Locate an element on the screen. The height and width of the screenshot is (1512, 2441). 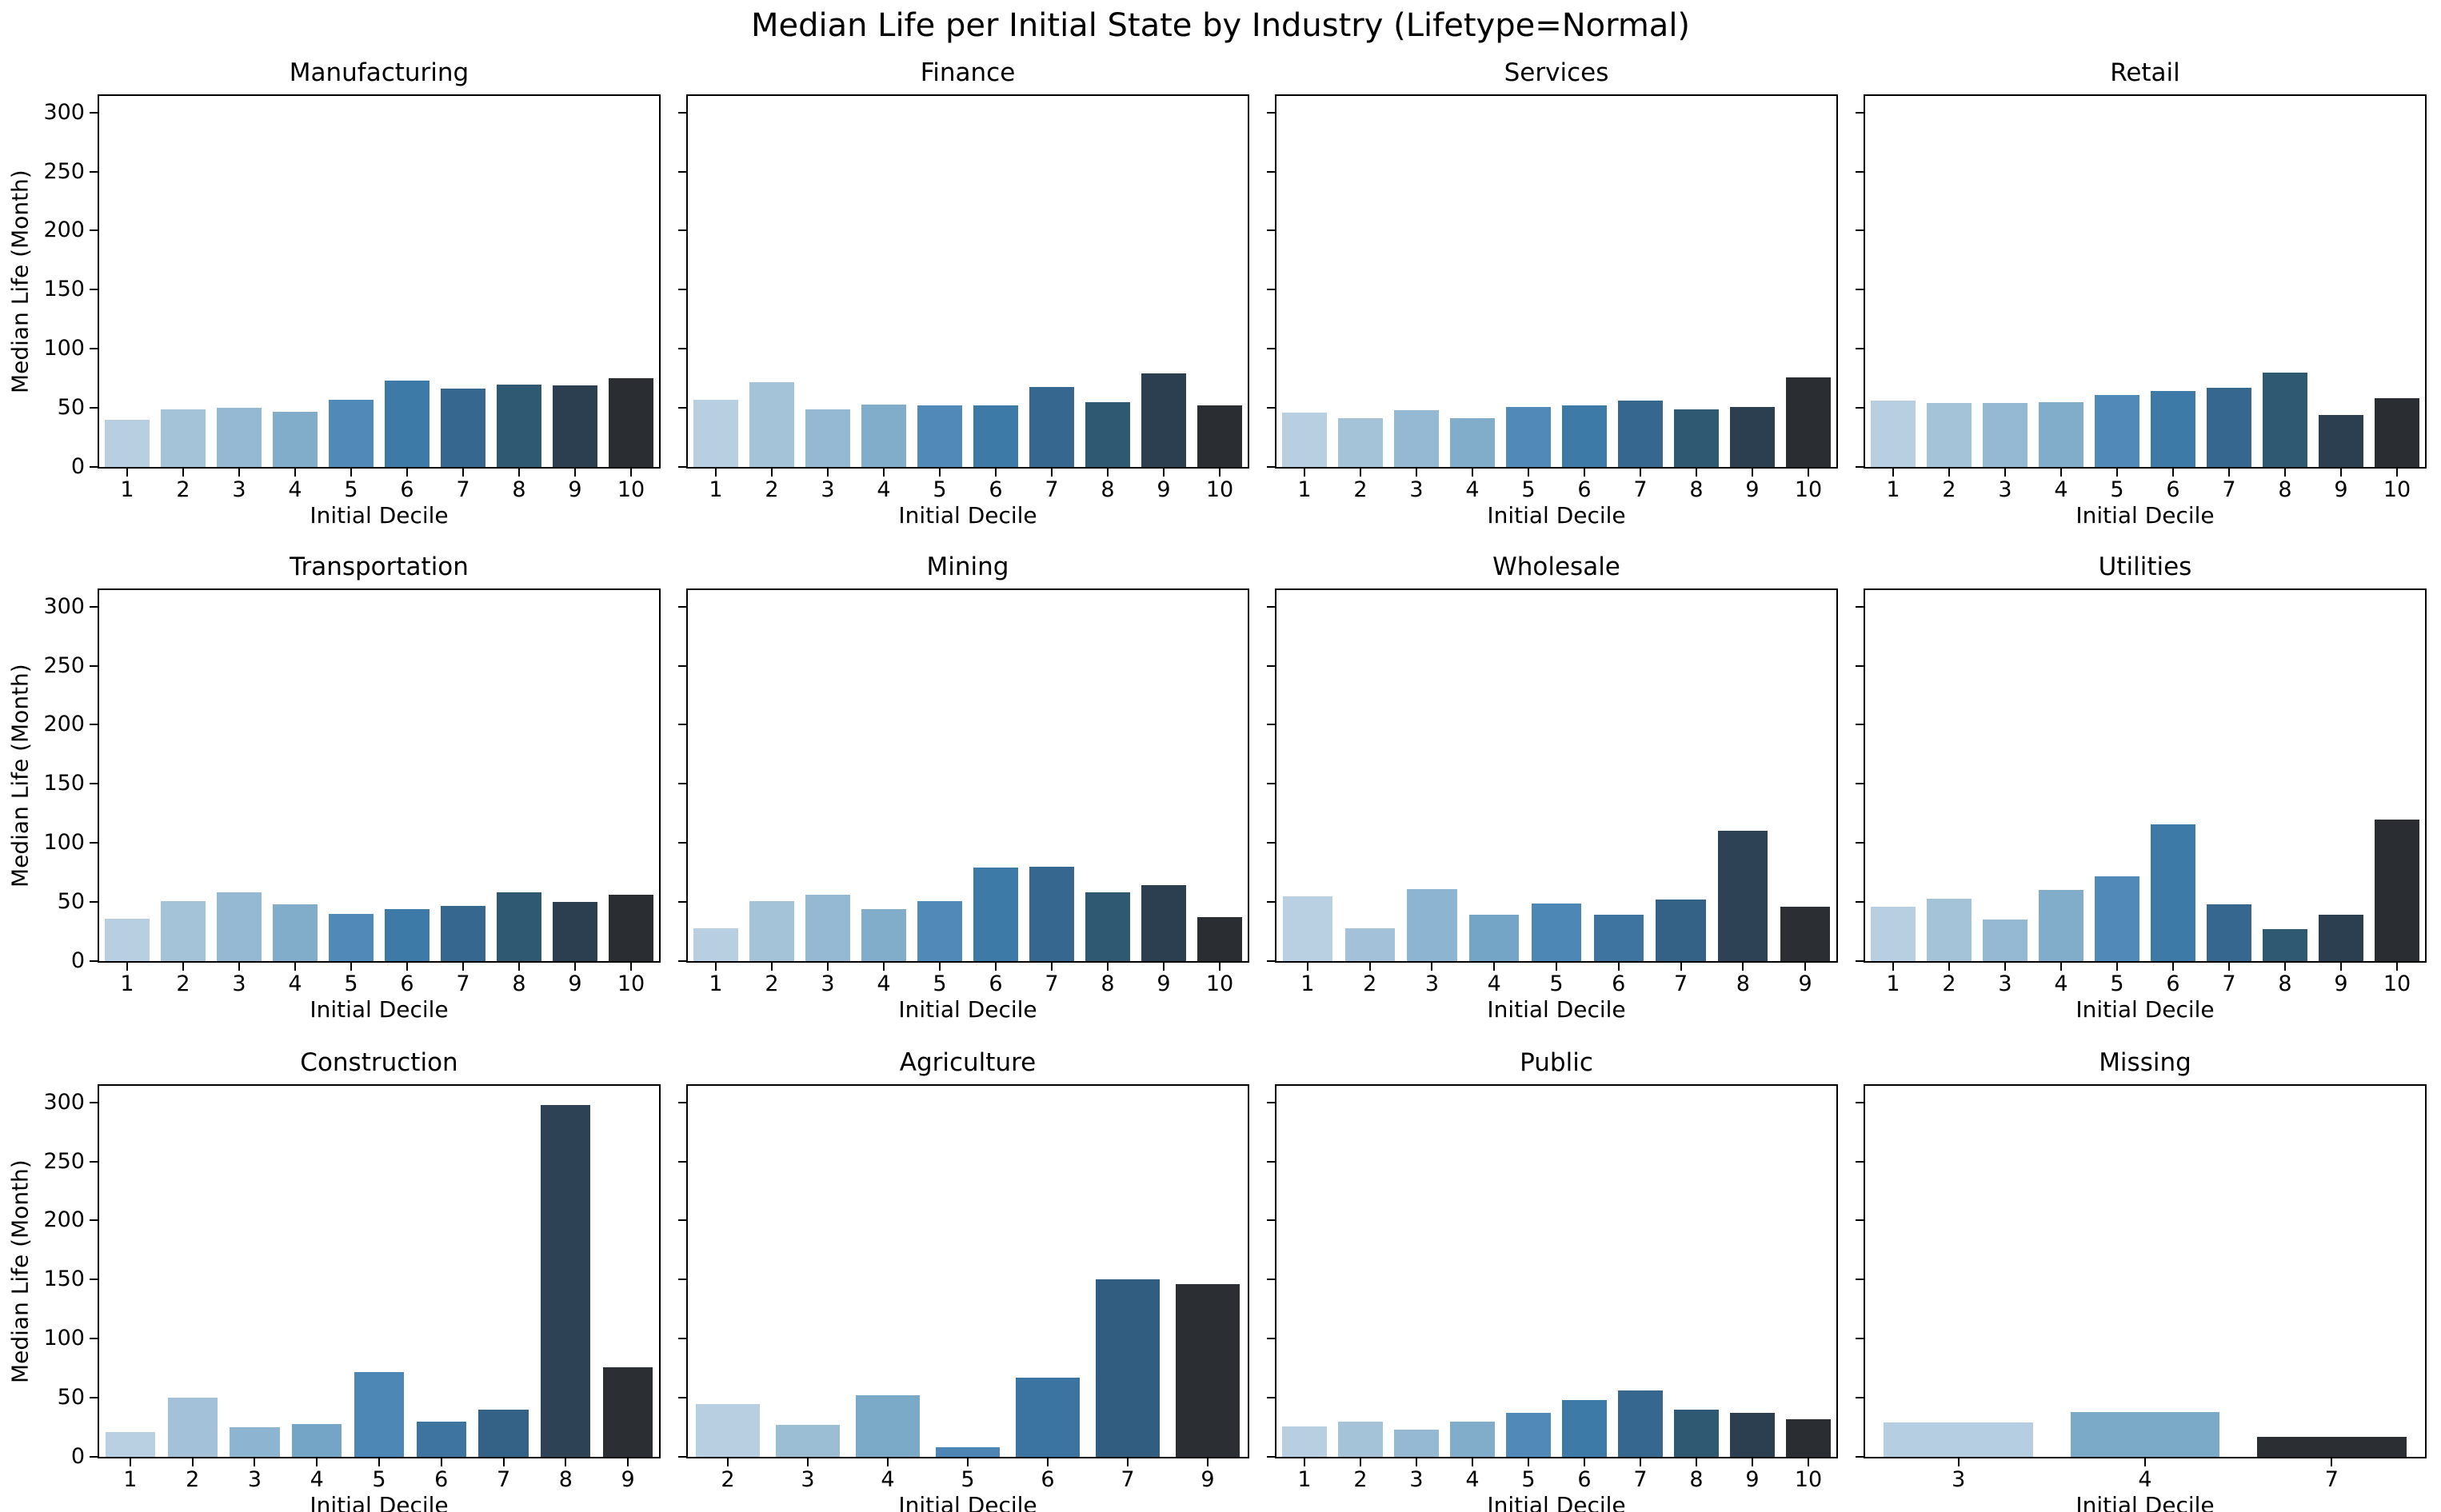
y-tick-label: 250 is located at coordinates (64, 665).